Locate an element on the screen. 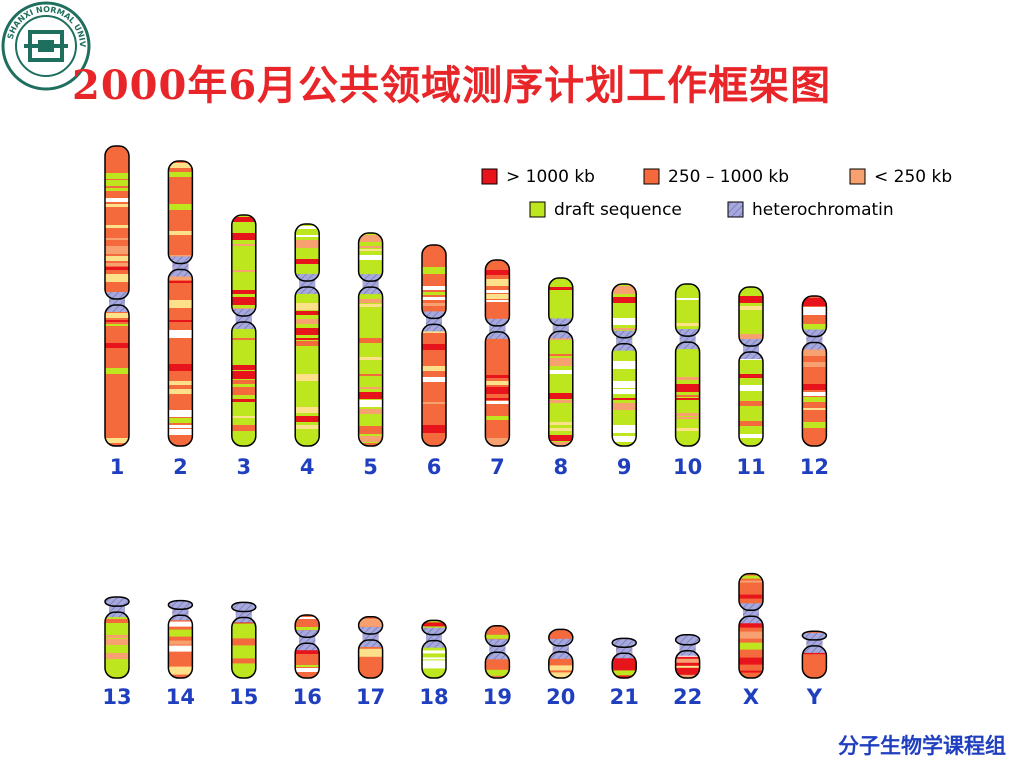 The width and height of the screenshot is (1024, 768). chromosome-label-15: 15 is located at coordinates (243, 697).